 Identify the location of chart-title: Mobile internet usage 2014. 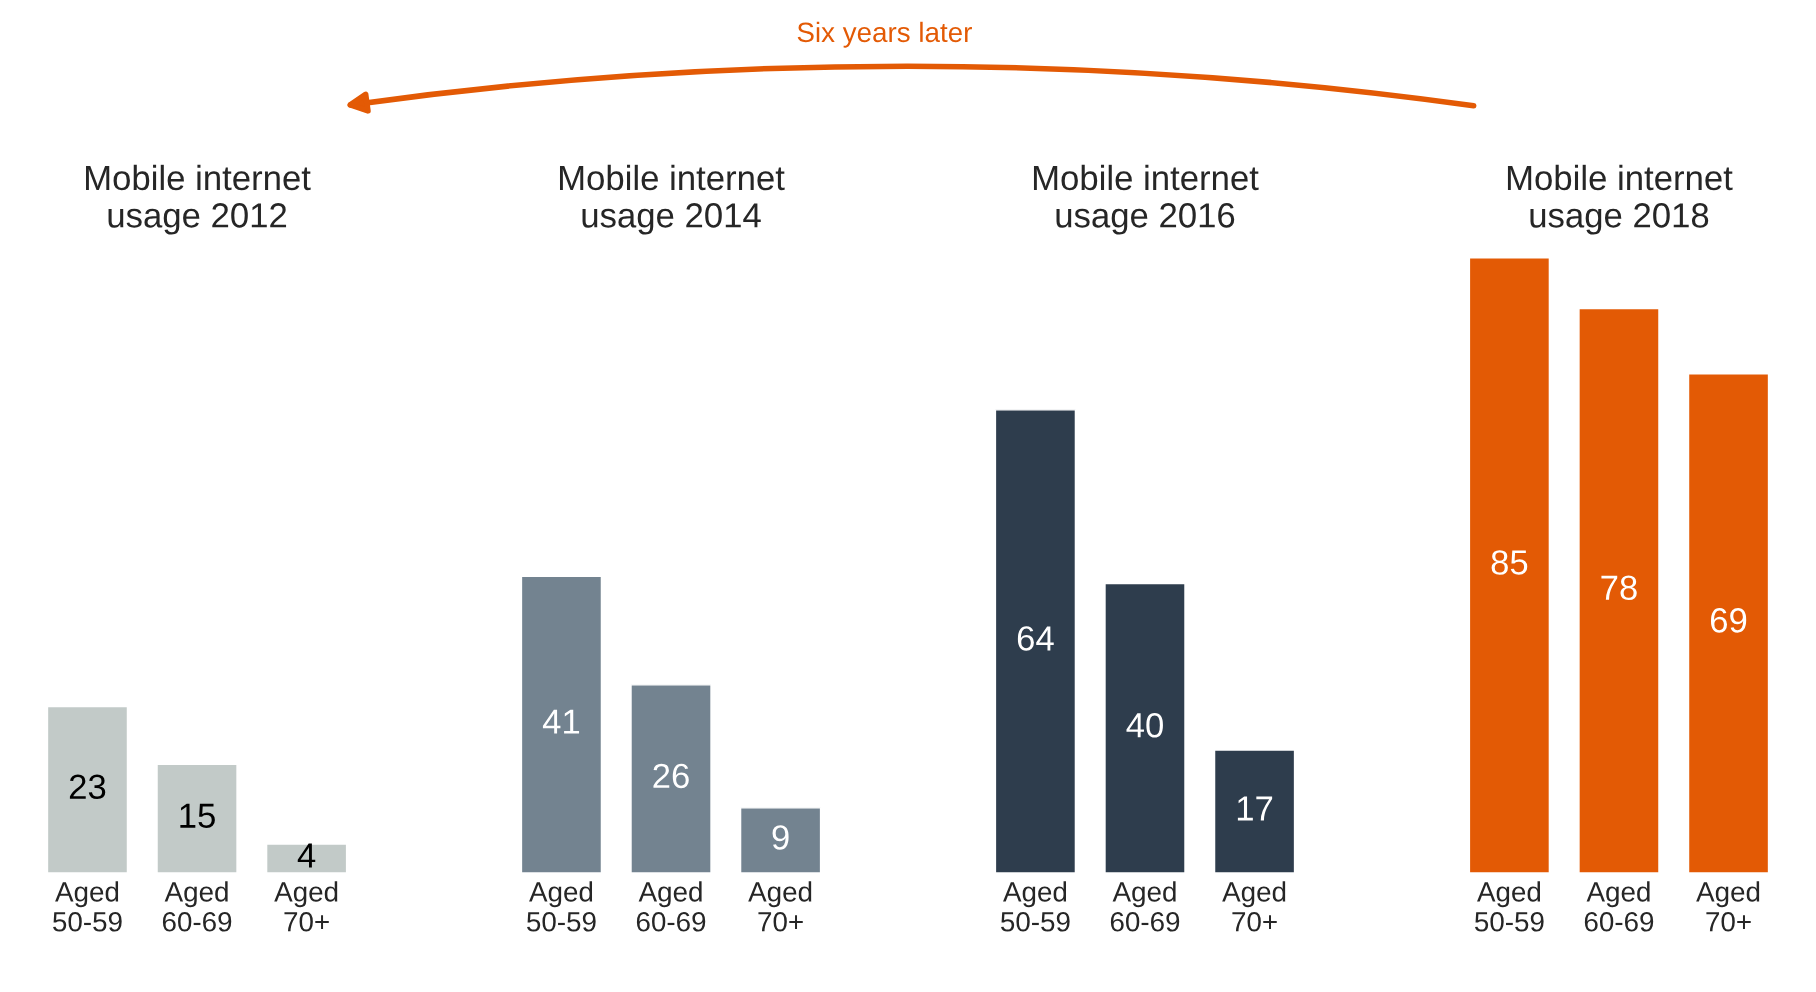
(672, 199).